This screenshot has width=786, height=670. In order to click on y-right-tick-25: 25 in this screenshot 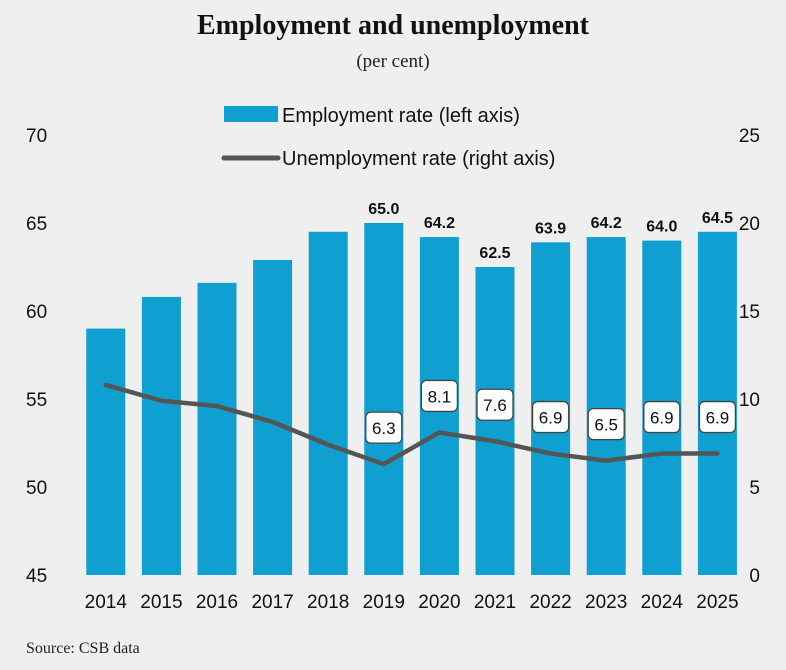, I will do `click(749, 136)`.